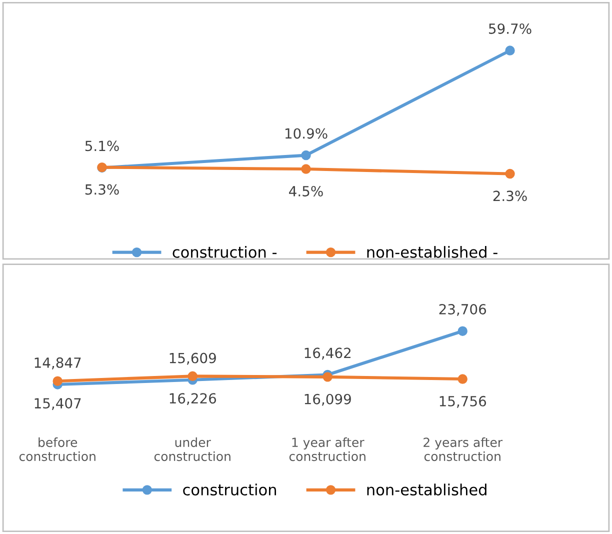 The image size is (612, 534). I want to click on data-label: 16,226, so click(193, 399).